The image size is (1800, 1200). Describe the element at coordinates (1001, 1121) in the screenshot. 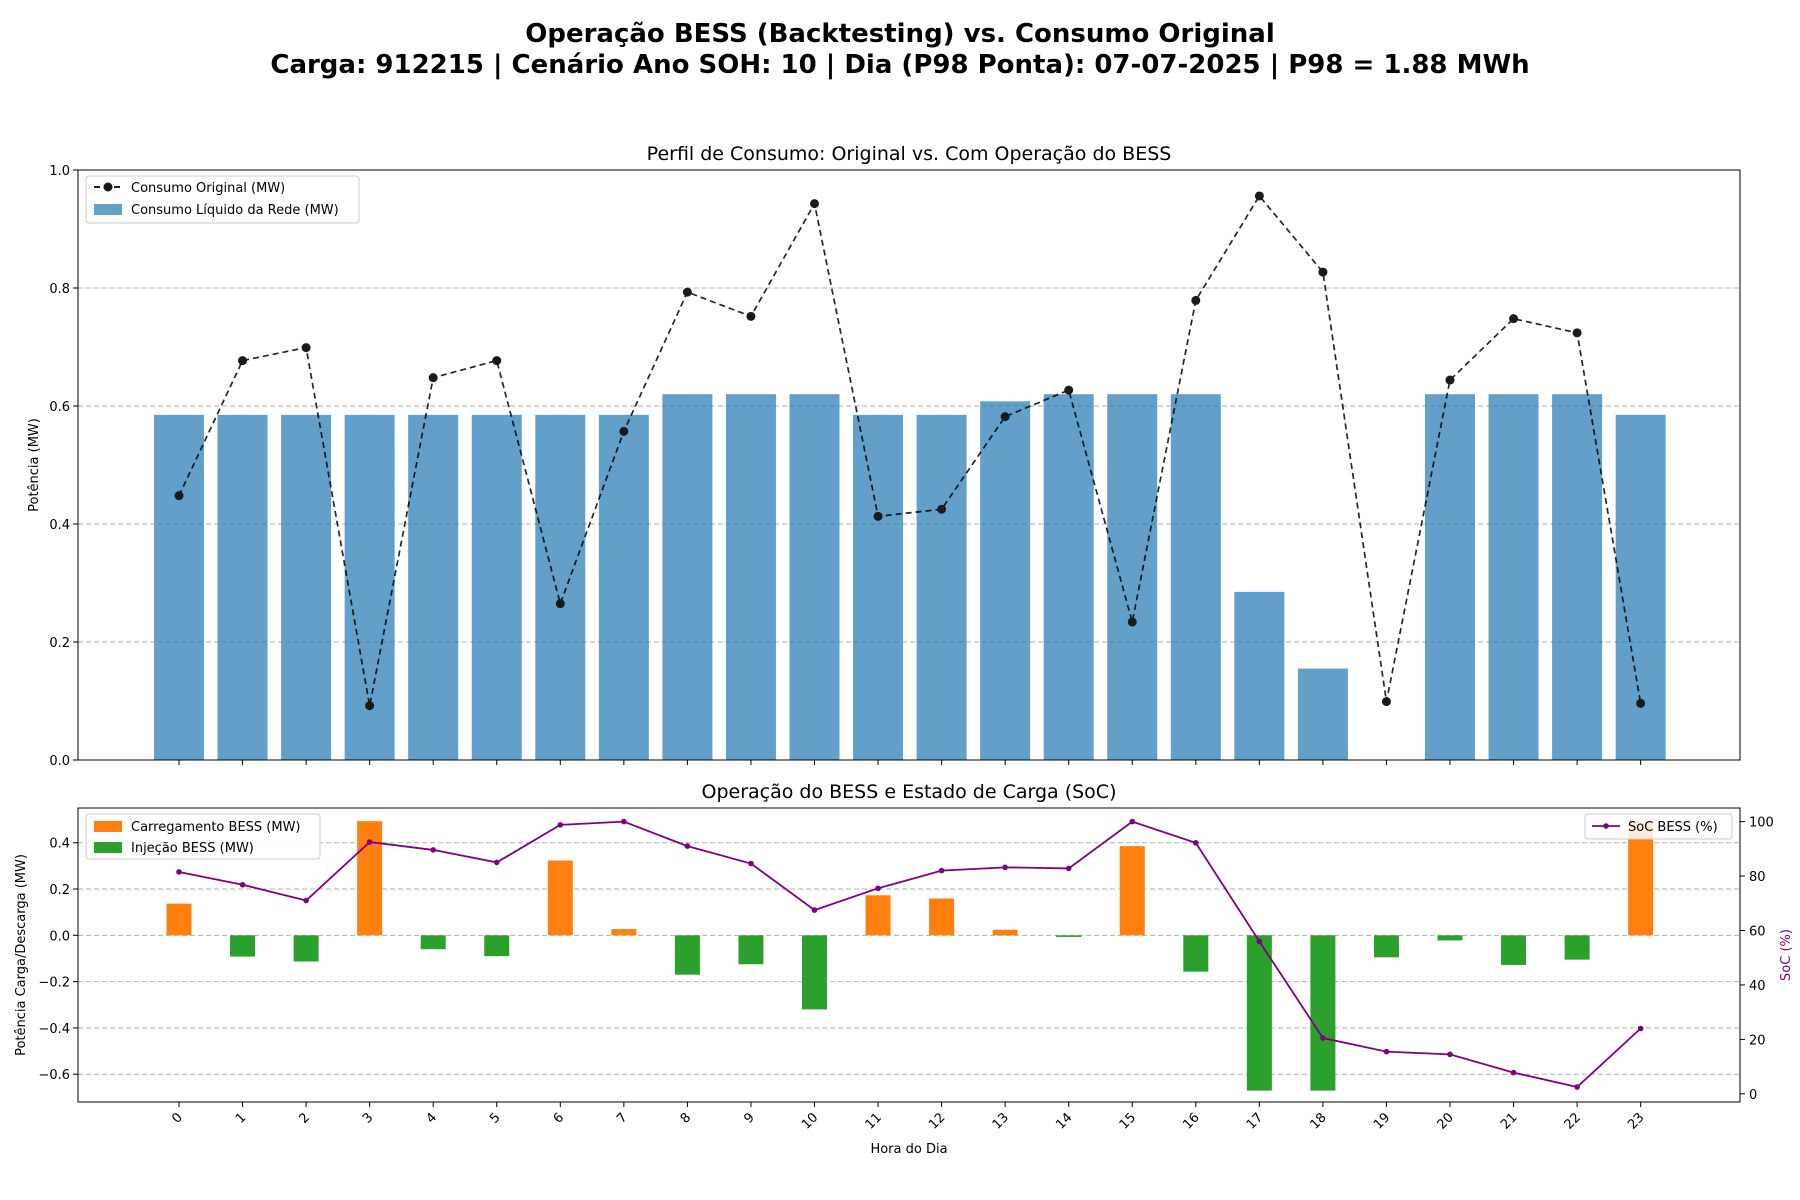

I see `bottom-xtick-label: 13` at that location.